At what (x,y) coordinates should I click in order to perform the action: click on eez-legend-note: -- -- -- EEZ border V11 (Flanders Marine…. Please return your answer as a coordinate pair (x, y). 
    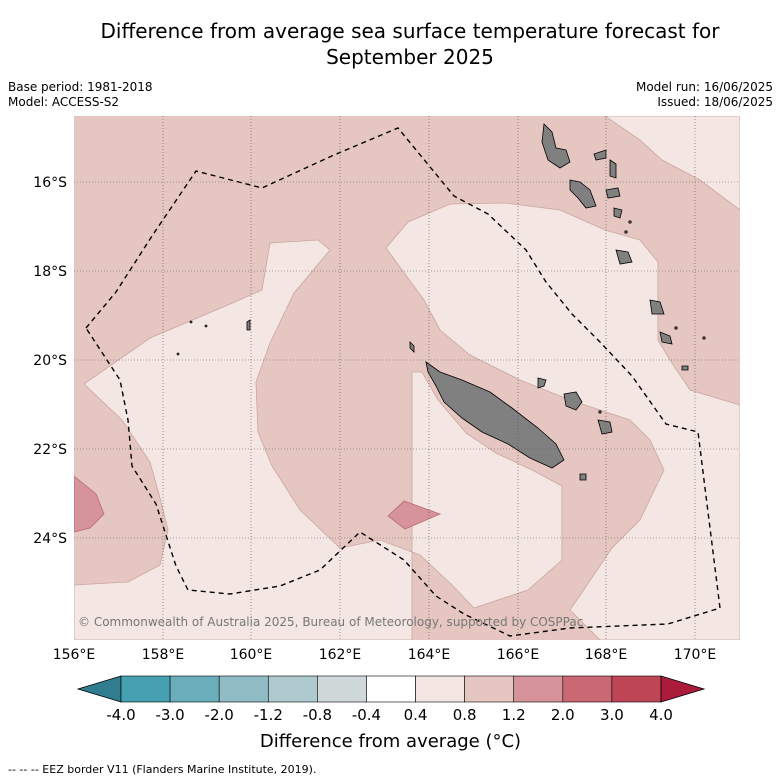
    Looking at the image, I should click on (162, 769).